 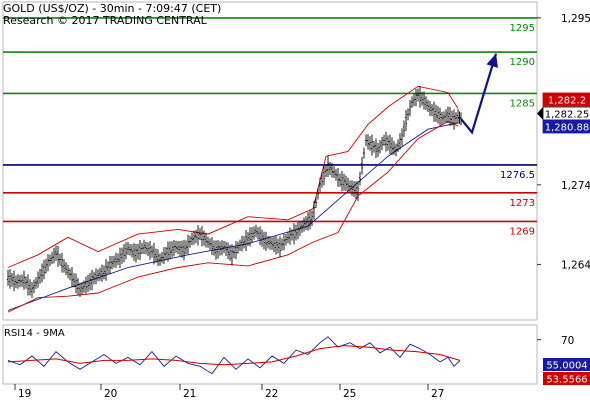 I want to click on x-tick-label-5: 27, so click(x=437, y=394).